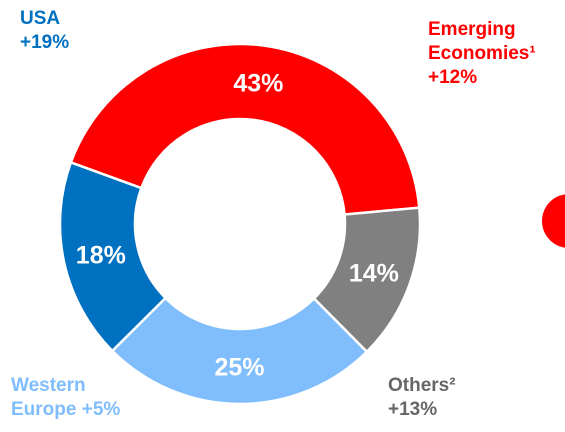 The height and width of the screenshot is (432, 565). Describe the element at coordinates (101, 256) in the screenshot. I see `donut-slice-label-3: 18%` at that location.